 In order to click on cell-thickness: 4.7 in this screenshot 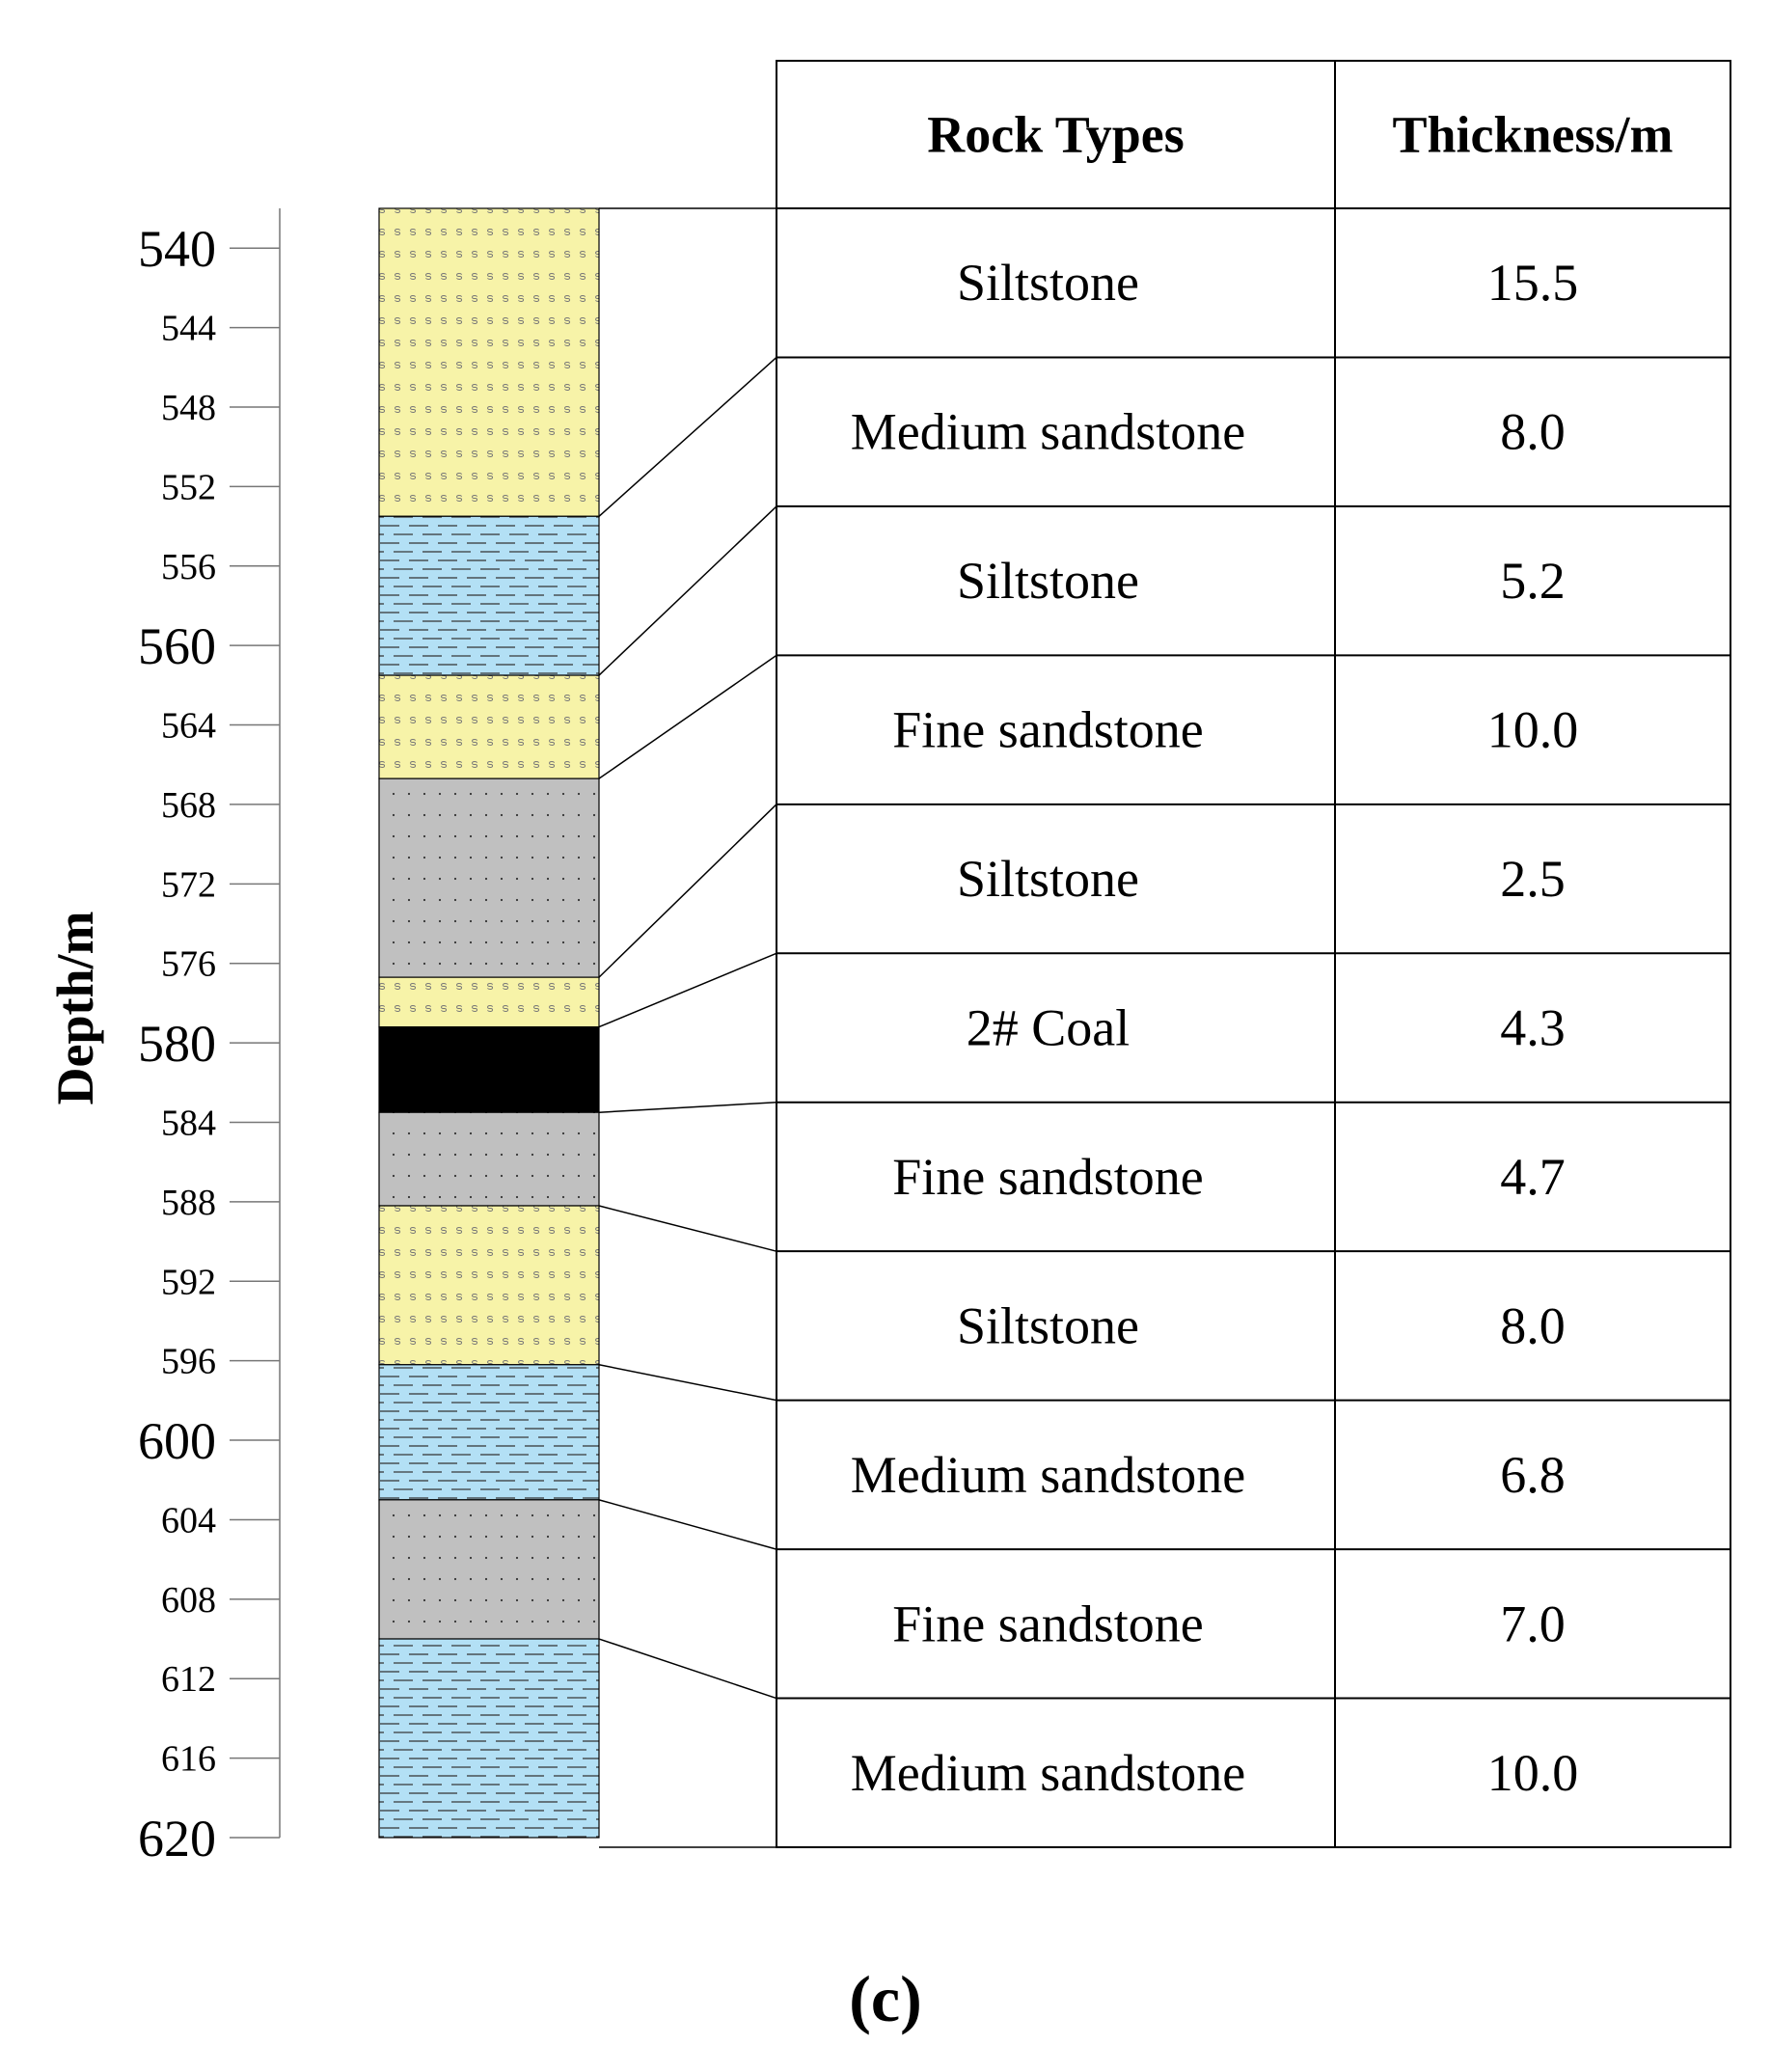, I will do `click(1533, 1177)`.